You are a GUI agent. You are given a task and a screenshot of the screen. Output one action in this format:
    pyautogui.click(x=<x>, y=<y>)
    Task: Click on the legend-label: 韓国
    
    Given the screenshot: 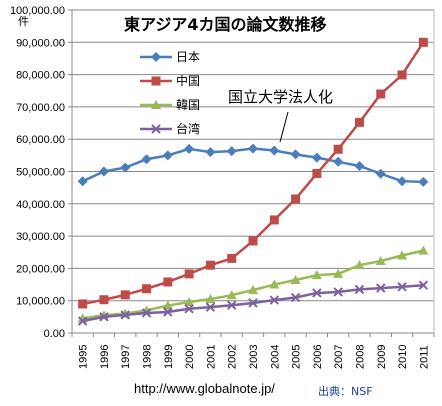 What is the action you would take?
    pyautogui.click(x=188, y=105)
    